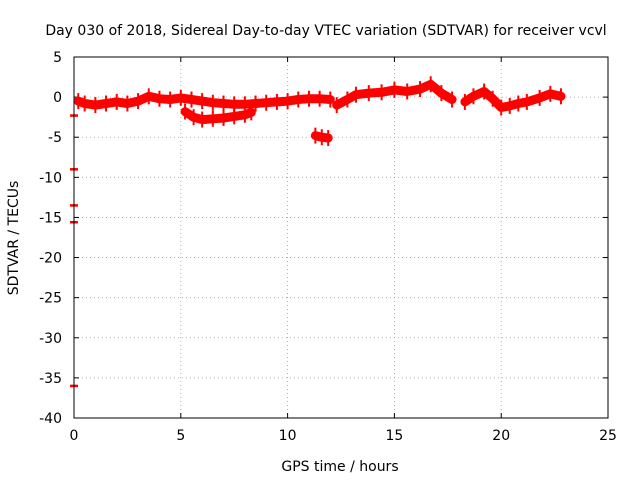  What do you see at coordinates (608, 436) in the screenshot?
I see `x-tick-label: 25` at bounding box center [608, 436].